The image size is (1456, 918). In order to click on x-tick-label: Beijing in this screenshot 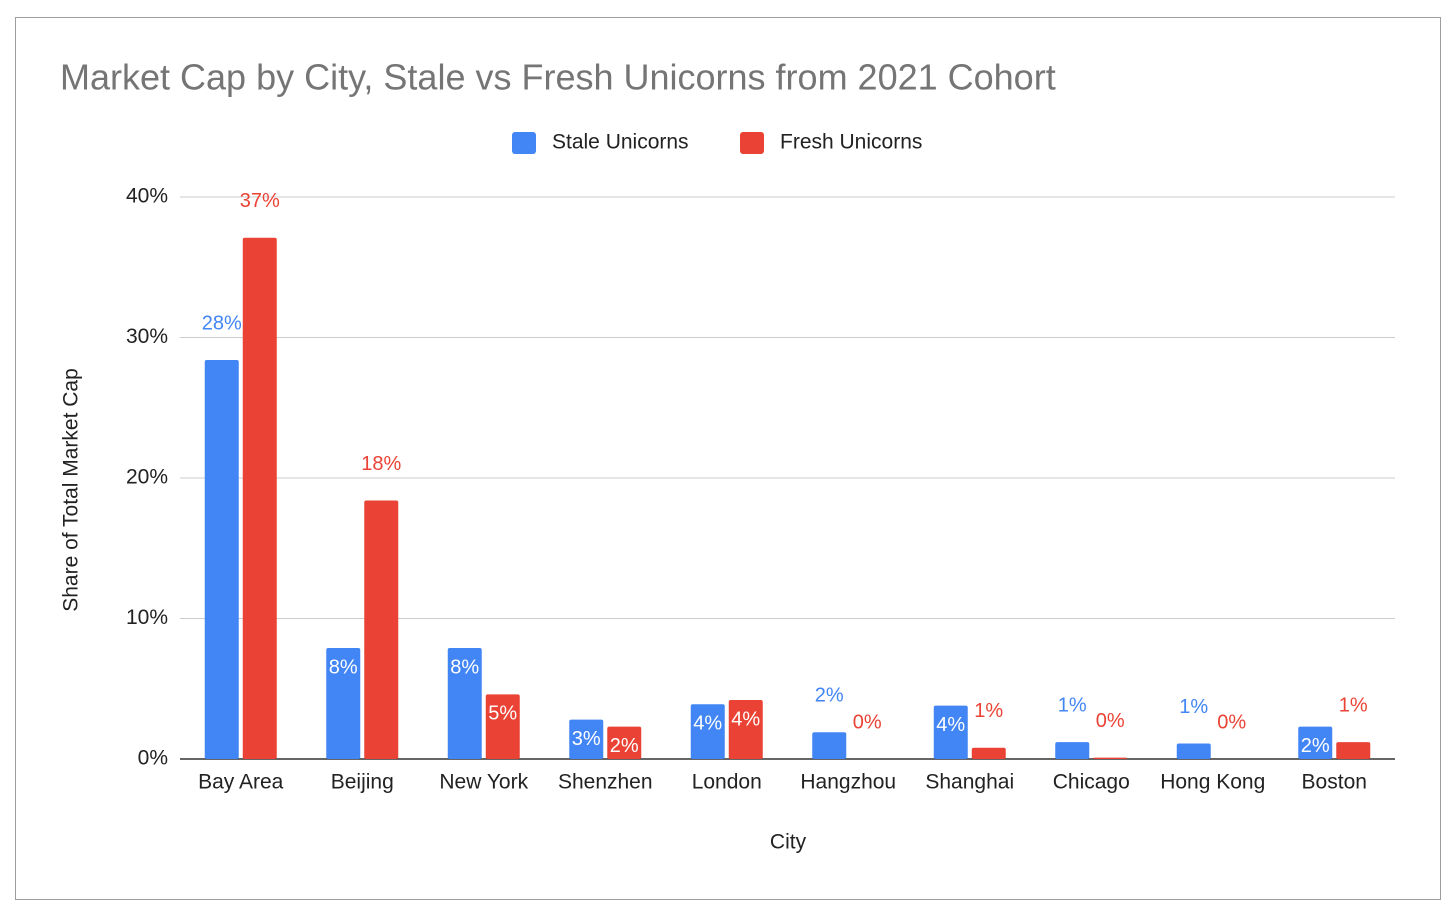, I will do `click(362, 782)`.